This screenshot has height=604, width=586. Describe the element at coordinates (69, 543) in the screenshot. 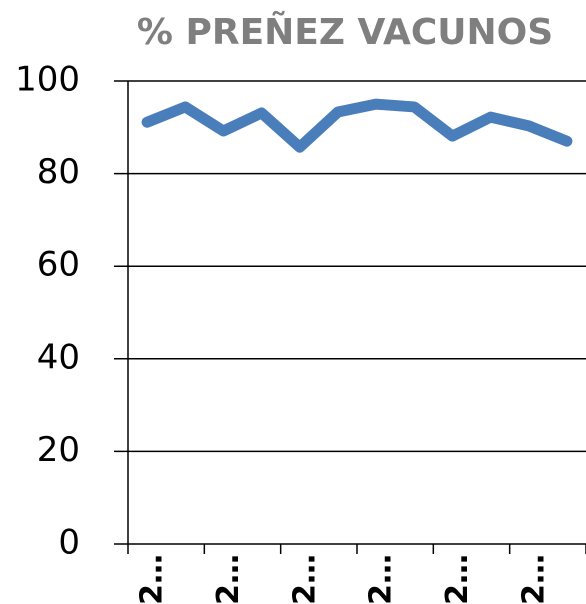

I see `y-tick-label: 0` at that location.